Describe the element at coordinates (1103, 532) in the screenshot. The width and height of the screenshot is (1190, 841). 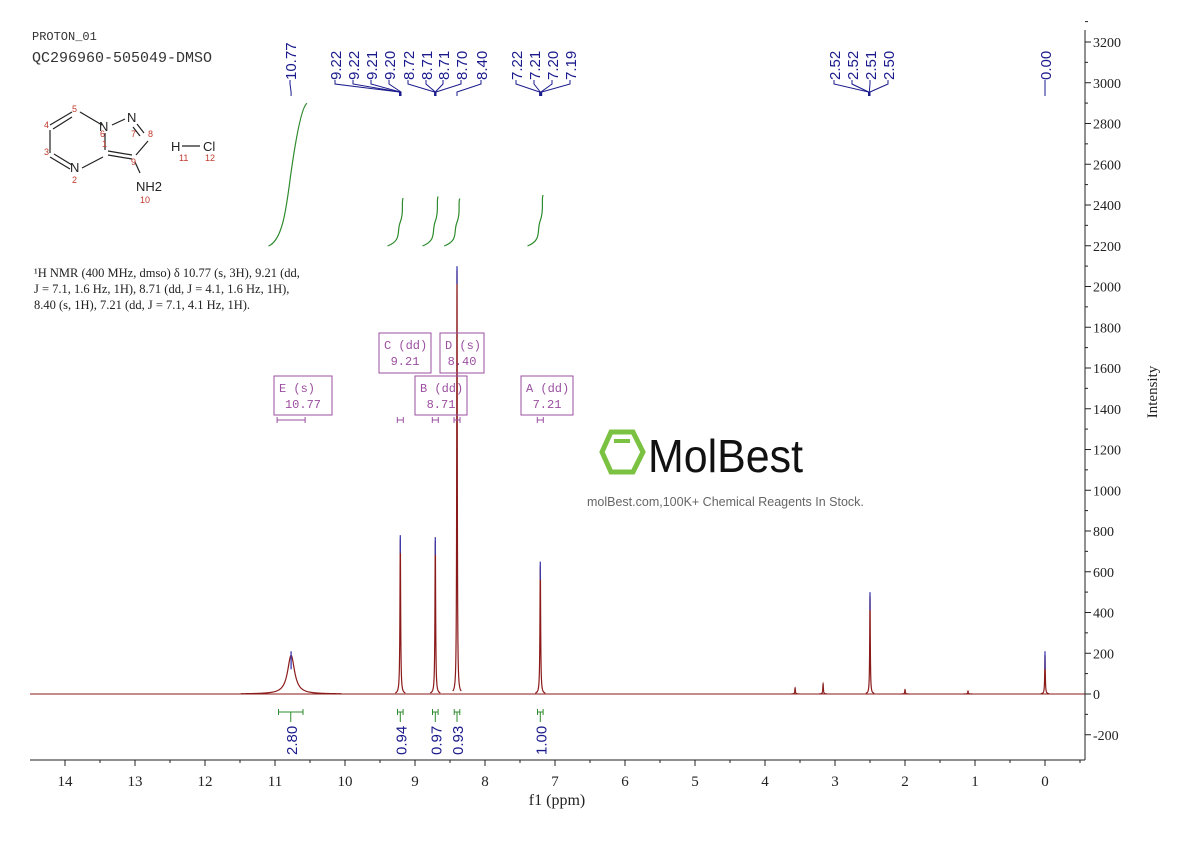
I see `y-tick-label: 800` at that location.